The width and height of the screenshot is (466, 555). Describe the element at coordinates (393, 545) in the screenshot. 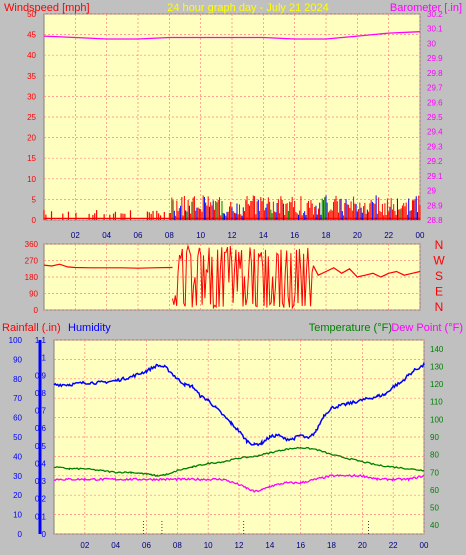

I see `climate-time-label: 22` at that location.